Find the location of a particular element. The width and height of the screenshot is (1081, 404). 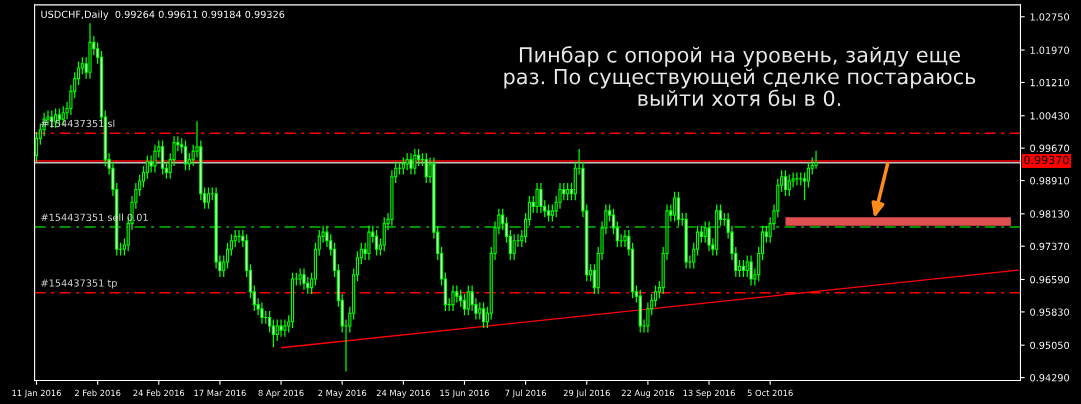

x-tick-label: 24 May 2016 is located at coordinates (403, 393).